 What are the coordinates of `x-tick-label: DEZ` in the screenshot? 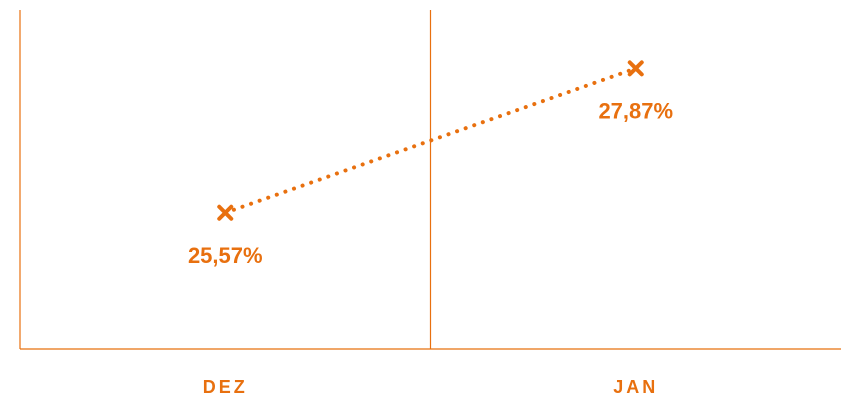 It's located at (225, 387).